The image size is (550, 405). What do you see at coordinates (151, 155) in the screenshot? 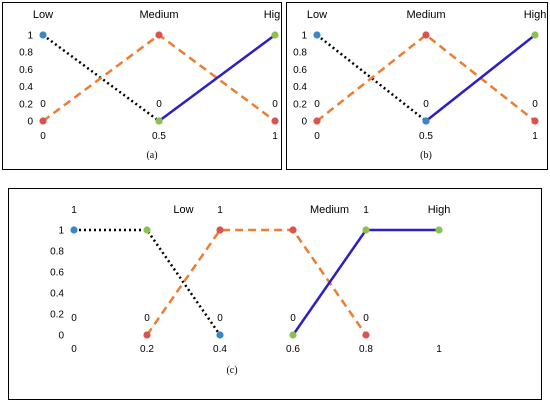
I see `panel-caption: (a)` at bounding box center [151, 155].